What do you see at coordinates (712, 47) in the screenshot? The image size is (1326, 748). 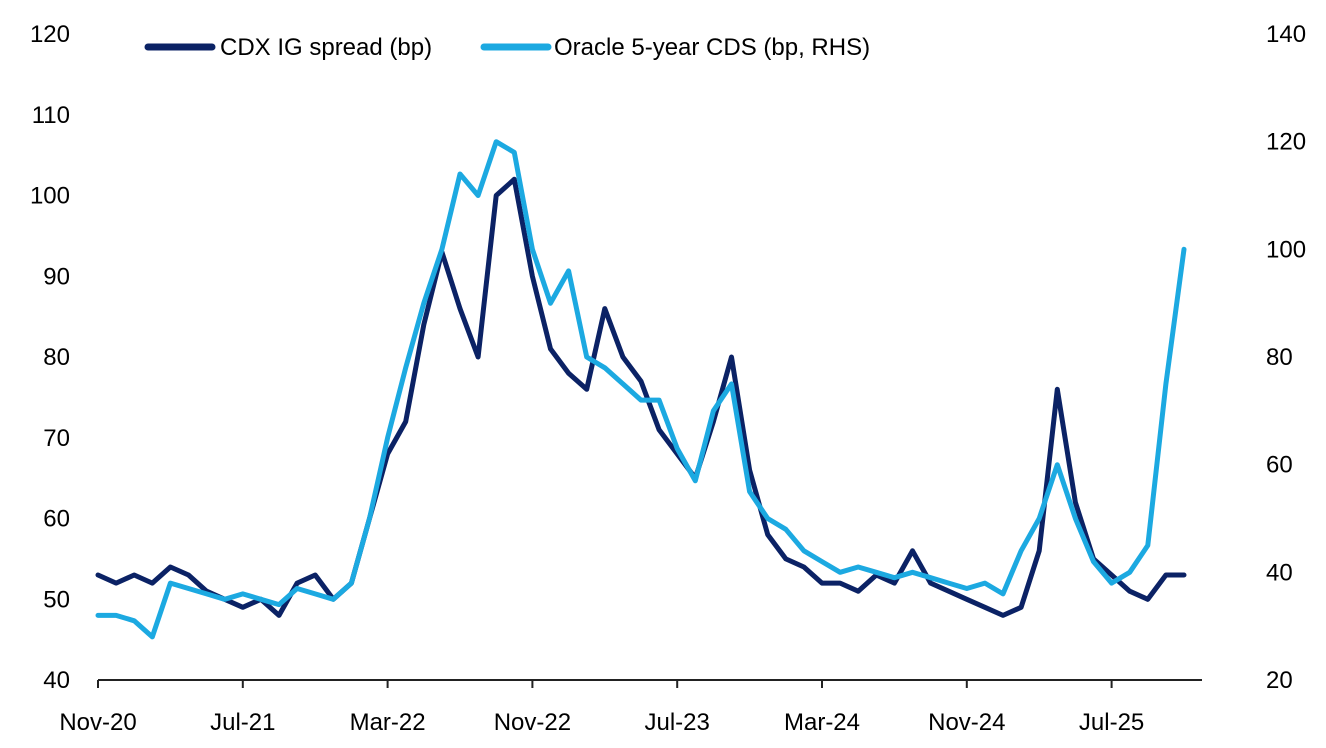 I see `legend-label-oracle: Oracle 5-year CDS (bp, RHS)` at bounding box center [712, 47].